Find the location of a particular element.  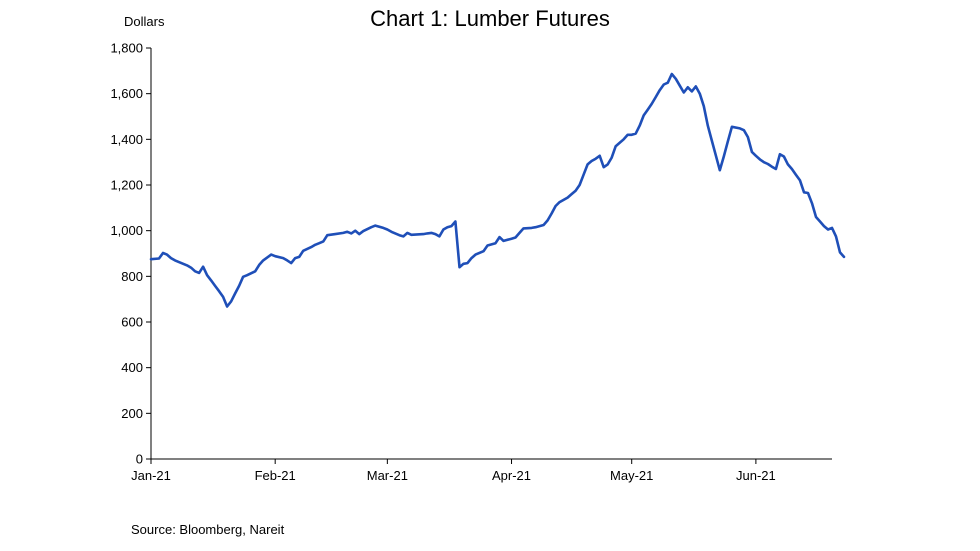

y-tick-label: 1,200 is located at coordinates (126, 185).